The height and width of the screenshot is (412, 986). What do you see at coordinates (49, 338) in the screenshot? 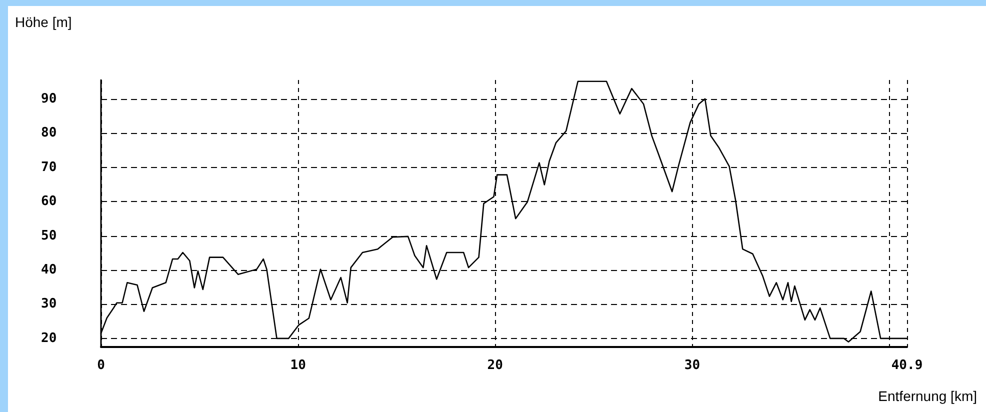
I see `y-tick-label: 20` at bounding box center [49, 338].